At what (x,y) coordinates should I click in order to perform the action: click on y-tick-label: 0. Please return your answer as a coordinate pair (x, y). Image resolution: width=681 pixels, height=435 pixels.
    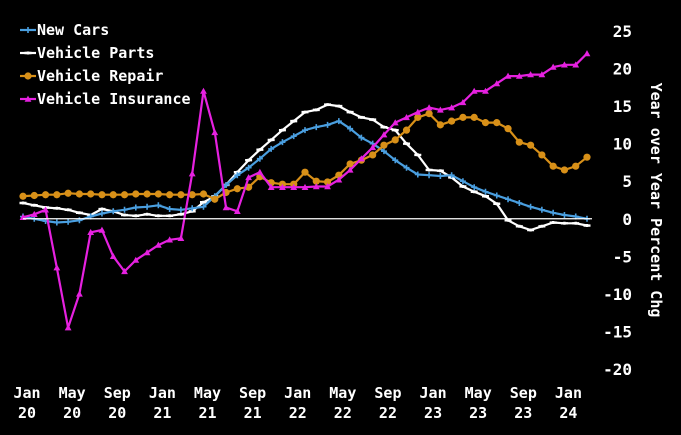
    Looking at the image, I should click on (627, 219).